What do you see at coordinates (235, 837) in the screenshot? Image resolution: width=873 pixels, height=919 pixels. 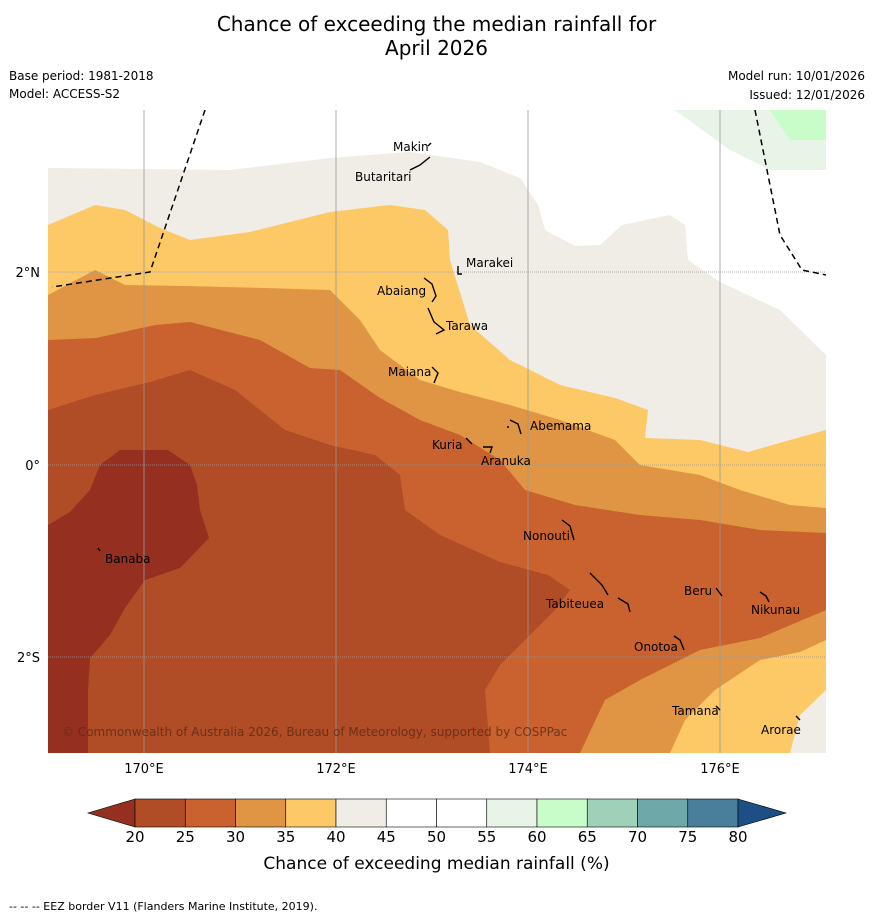 I see `colorbar-tick-30: 30` at bounding box center [235, 837].